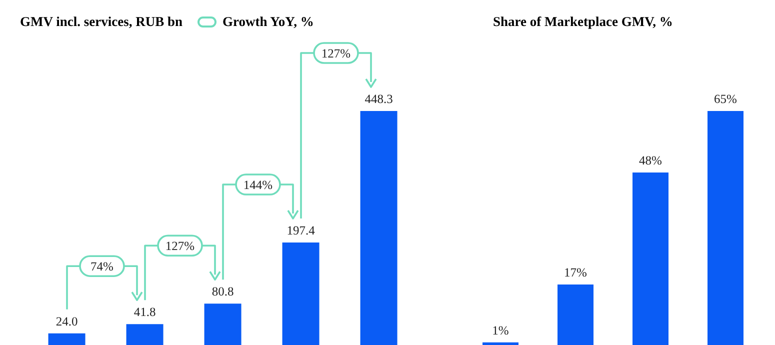 This screenshot has height=345, width=775. Describe the element at coordinates (258, 185) in the screenshot. I see `annotation: 144%` at that location.